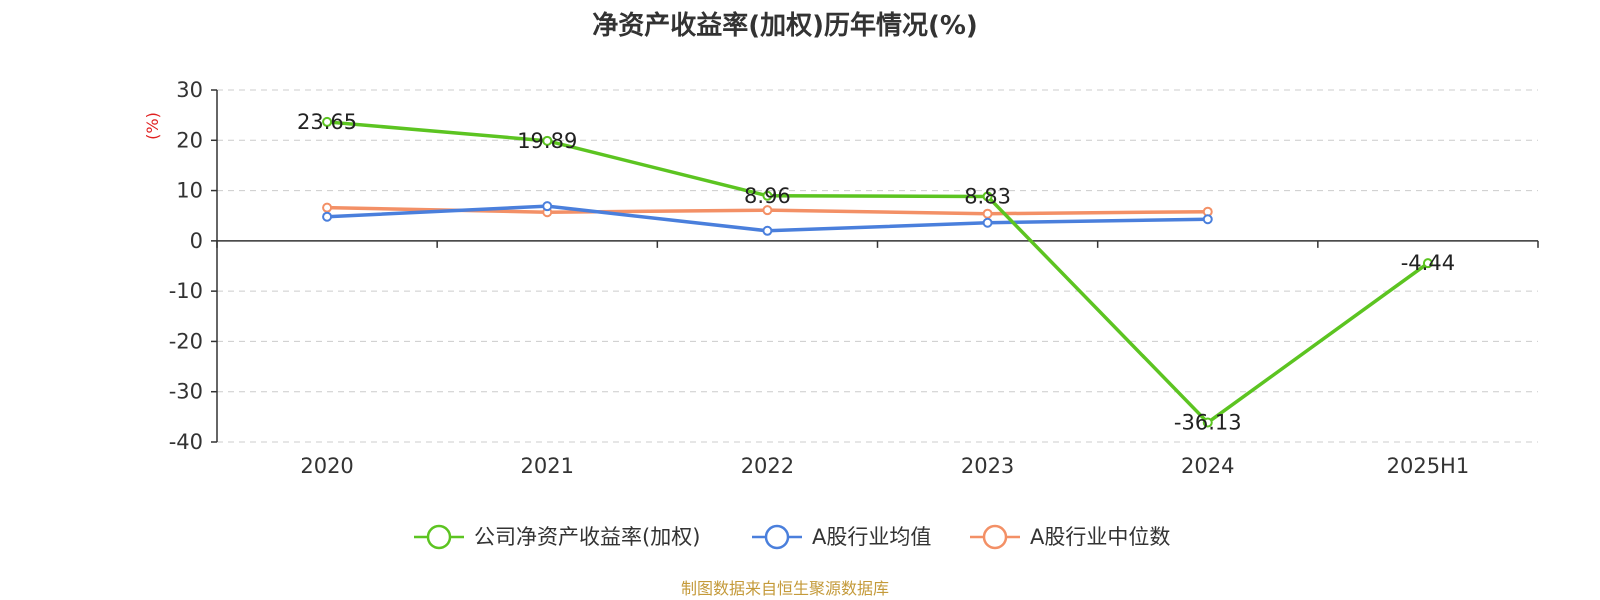 The height and width of the screenshot is (600, 1600). I want to click on data-label: 8.96, so click(767, 196).